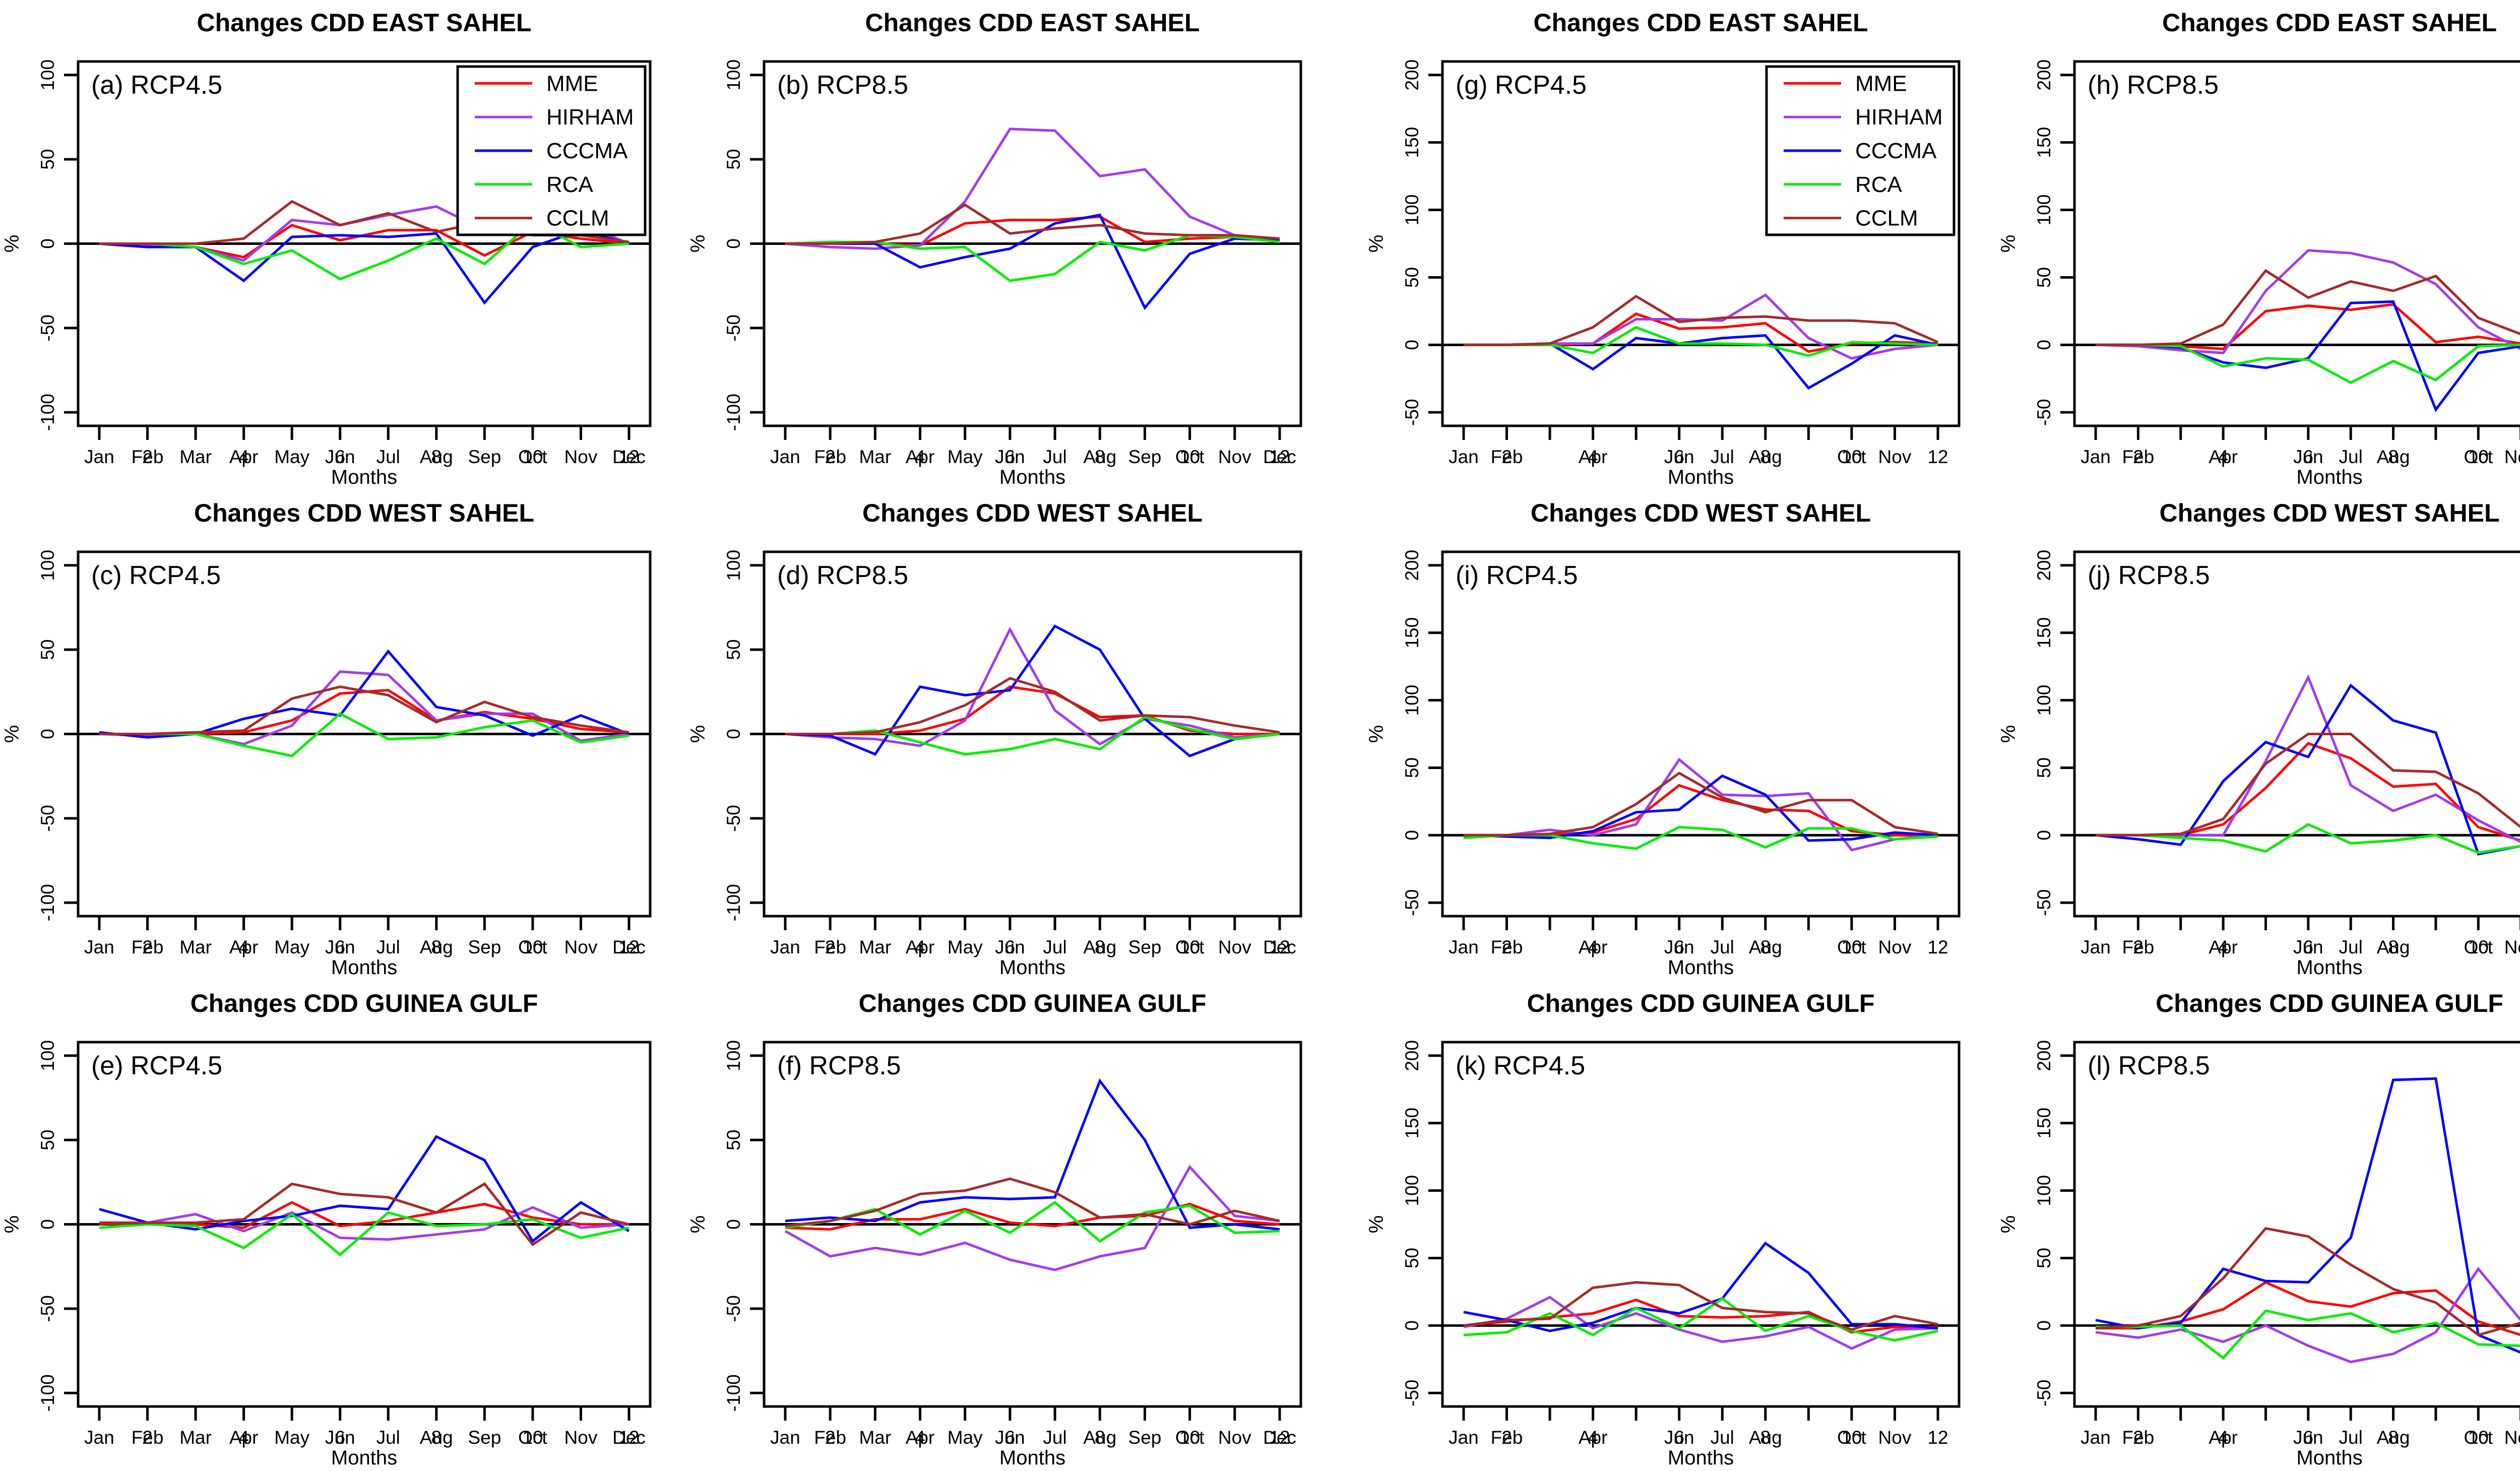  What do you see at coordinates (1521, 85) in the screenshot?
I see `panel-scenario-label: (g) RCP4.5` at bounding box center [1521, 85].